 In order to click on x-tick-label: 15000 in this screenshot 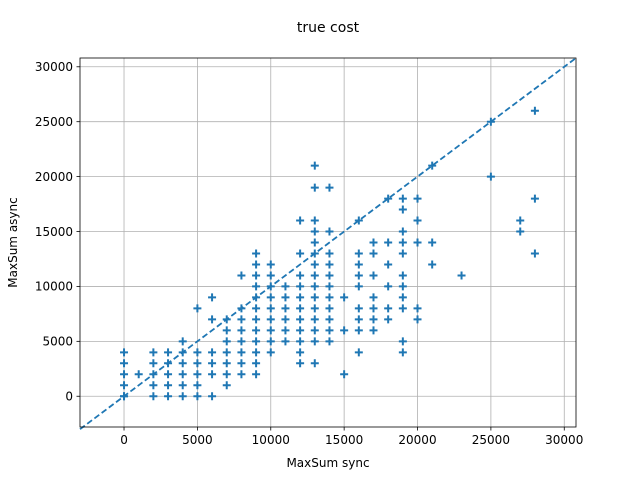, I will do `click(344, 440)`.